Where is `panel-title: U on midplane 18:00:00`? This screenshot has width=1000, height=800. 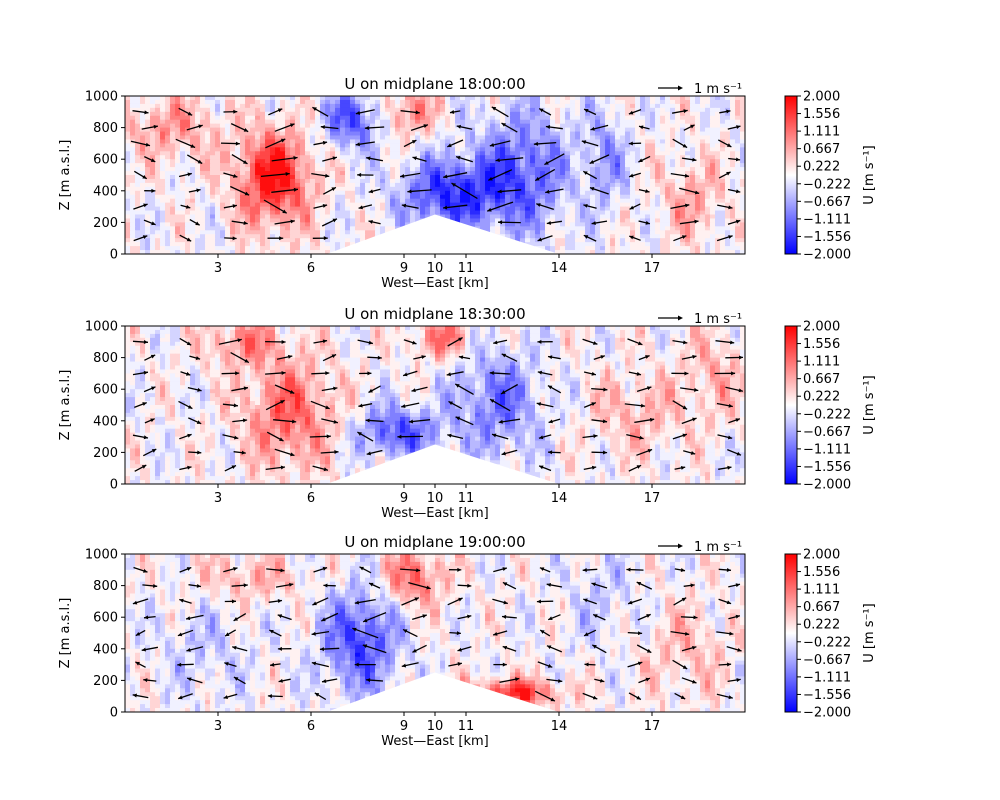
panel-title: U on midplane 18:00:00 is located at coordinates (434, 84).